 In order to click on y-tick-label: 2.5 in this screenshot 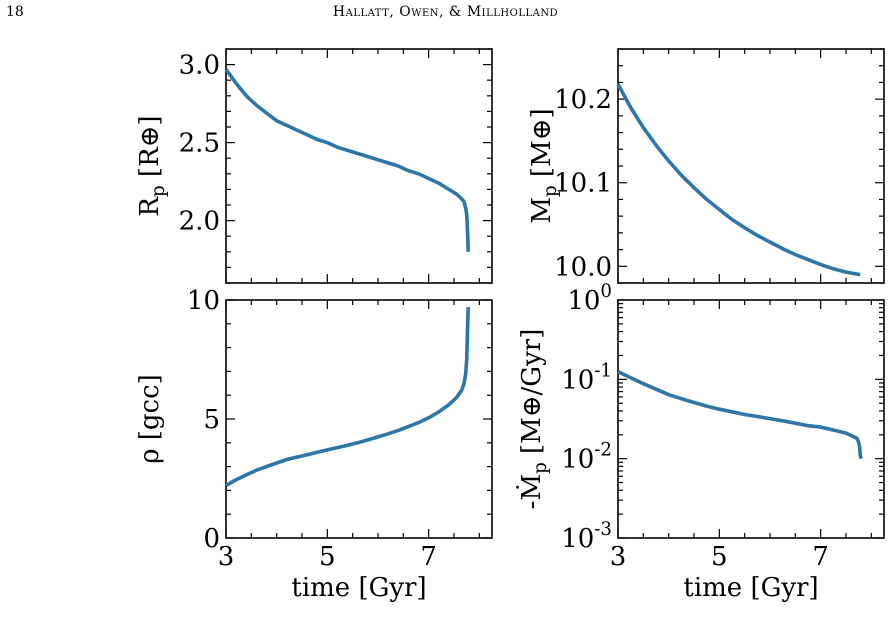, I will do `click(199, 144)`.